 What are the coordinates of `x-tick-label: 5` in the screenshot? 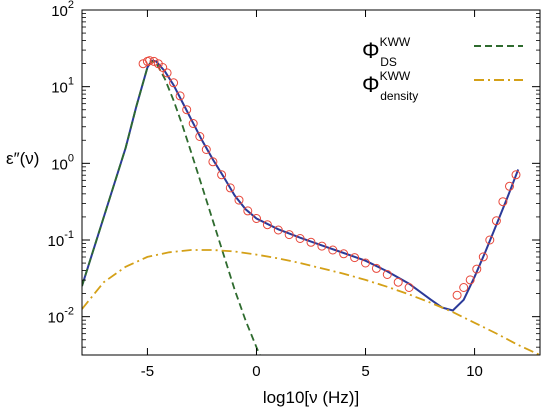 It's located at (365, 371).